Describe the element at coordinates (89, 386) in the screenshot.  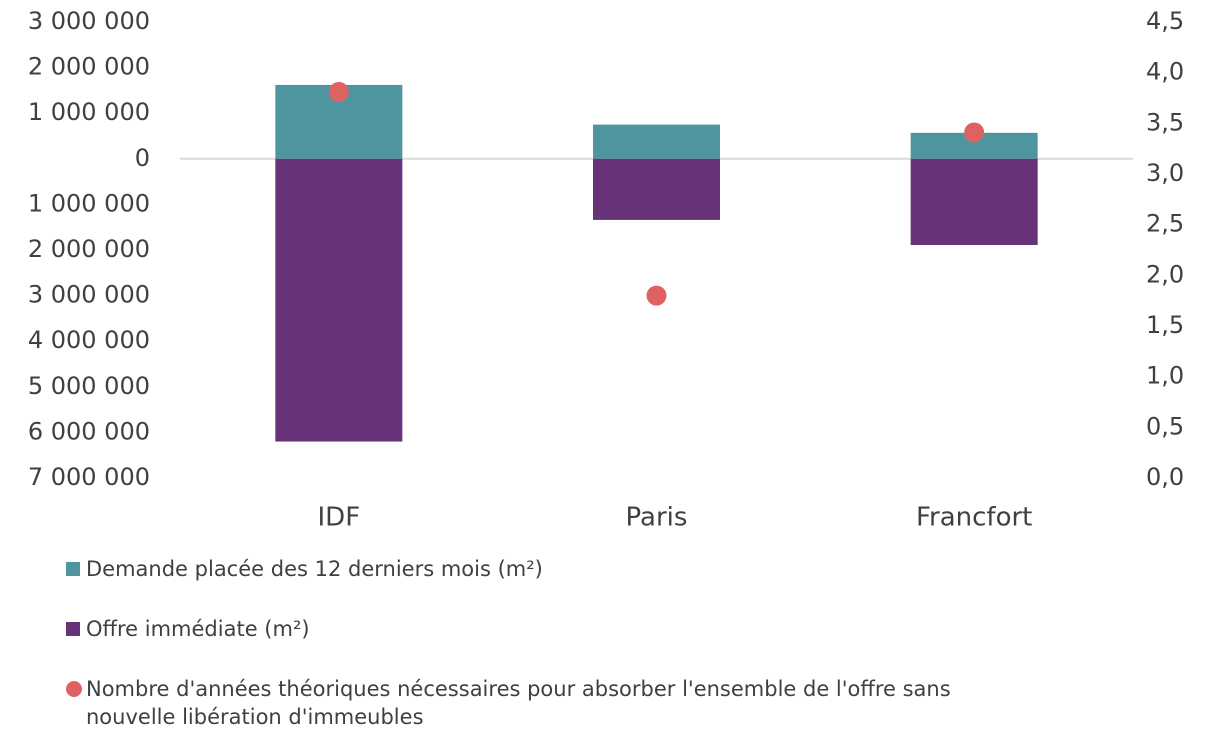
I see `y-tick-label: 5 000 000` at that location.